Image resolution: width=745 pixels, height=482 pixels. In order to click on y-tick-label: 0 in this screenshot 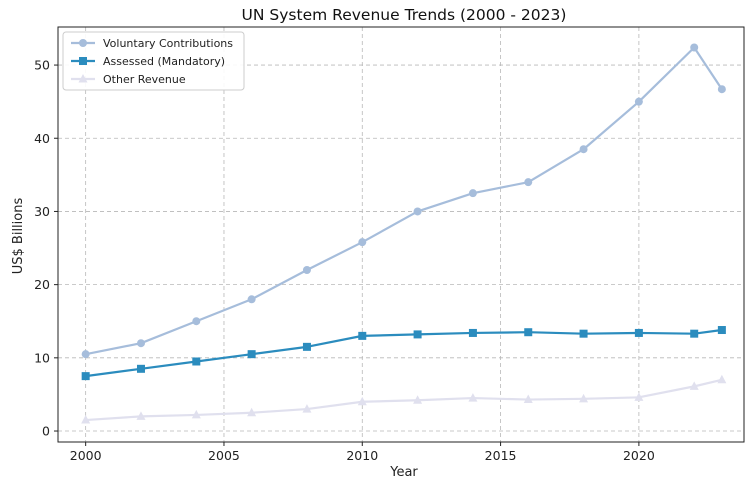, I will do `click(46, 431)`.